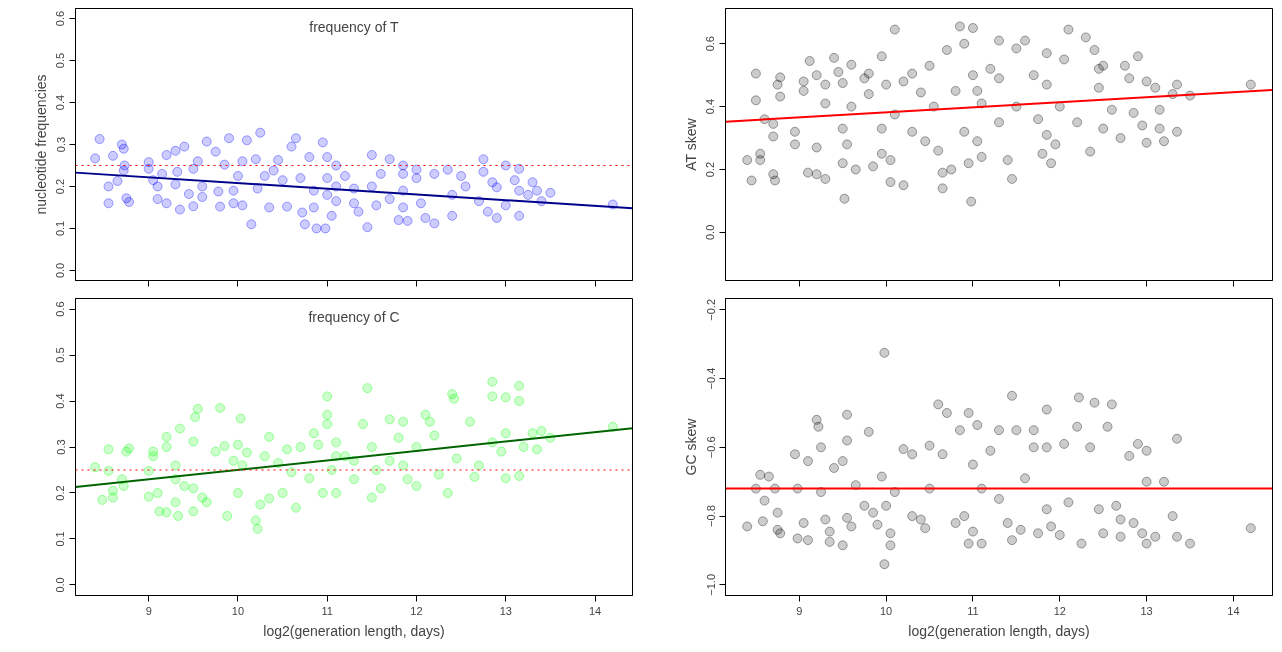 The width and height of the screenshot is (1282, 652). Describe the element at coordinates (690, 144) in the screenshot. I see `y-axis-title: AT skew` at that location.